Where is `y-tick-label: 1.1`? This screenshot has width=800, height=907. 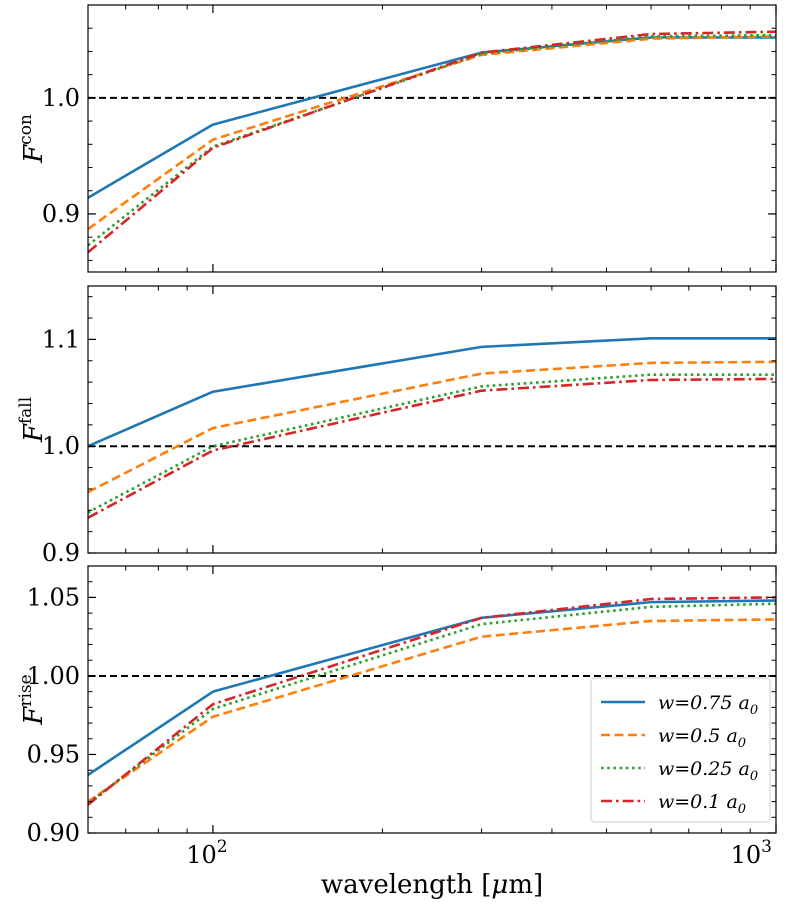 y-tick-label: 1.1 is located at coordinates (61, 339).